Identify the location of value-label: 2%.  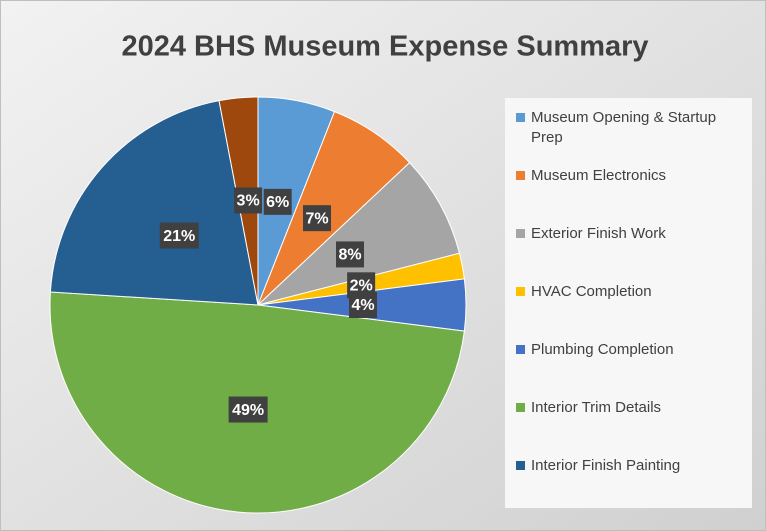
(361, 286).